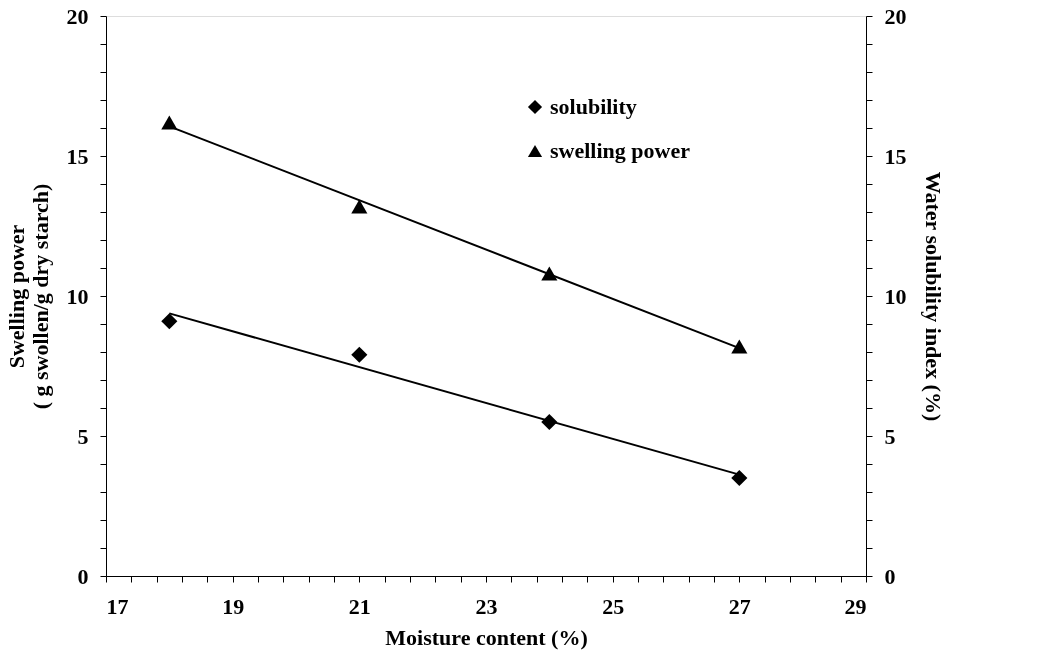  I want to click on y2-tick-label: 0, so click(890, 576).